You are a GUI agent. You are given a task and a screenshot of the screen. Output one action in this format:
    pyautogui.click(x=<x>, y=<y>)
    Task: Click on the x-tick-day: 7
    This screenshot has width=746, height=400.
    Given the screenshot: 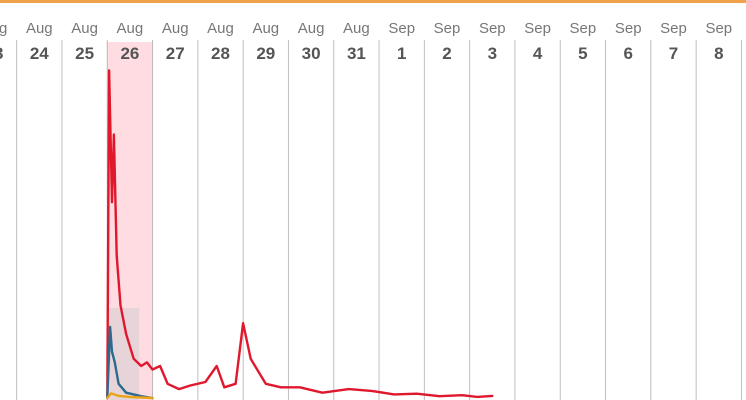 What is the action you would take?
    pyautogui.click(x=673, y=53)
    